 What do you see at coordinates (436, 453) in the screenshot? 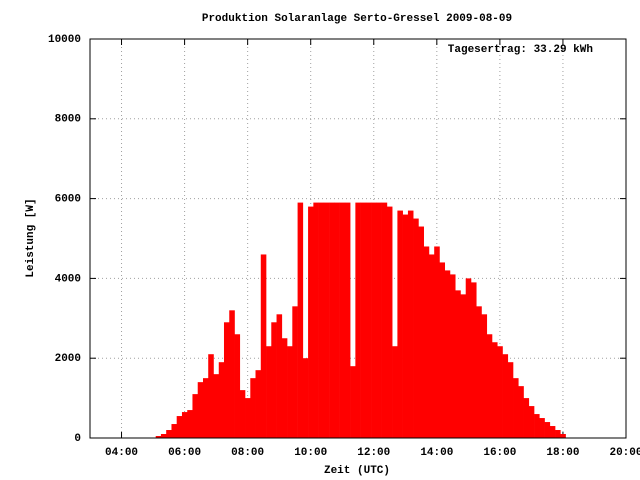
I see `x-tick-label: 14:00` at bounding box center [436, 453].